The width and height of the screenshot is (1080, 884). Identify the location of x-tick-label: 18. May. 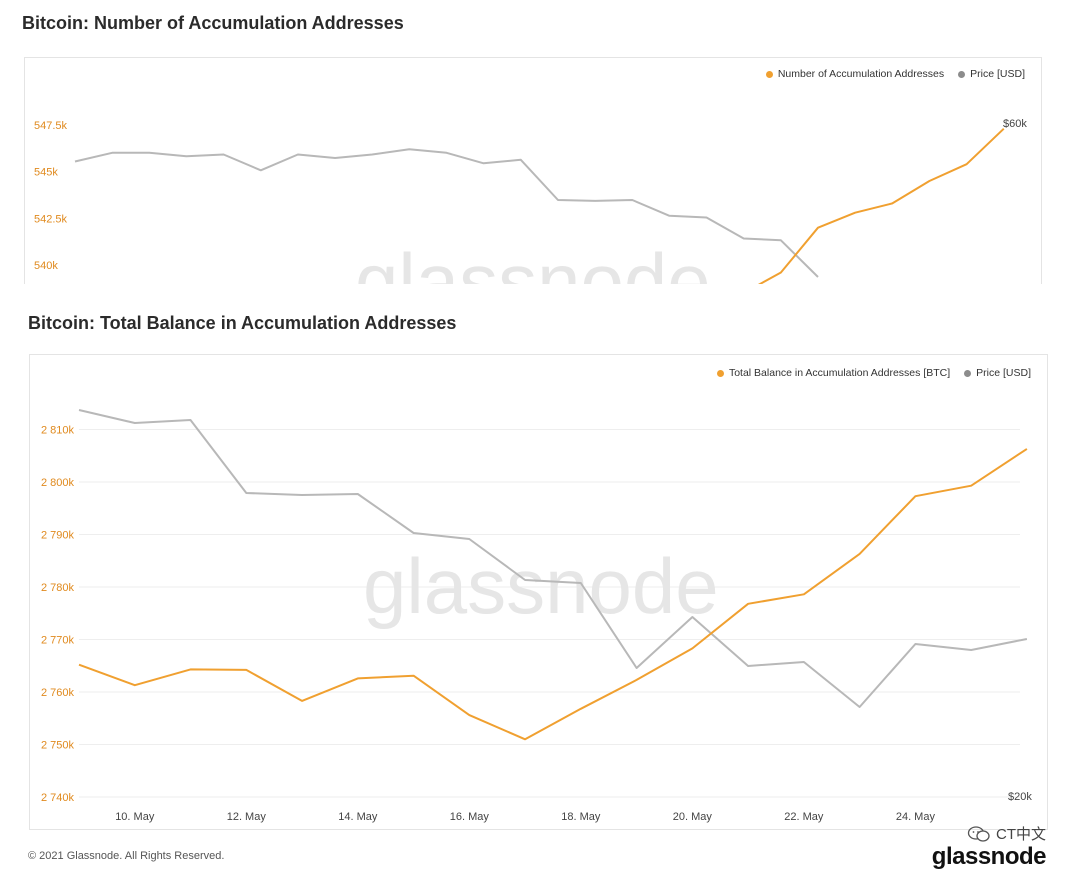
(581, 817).